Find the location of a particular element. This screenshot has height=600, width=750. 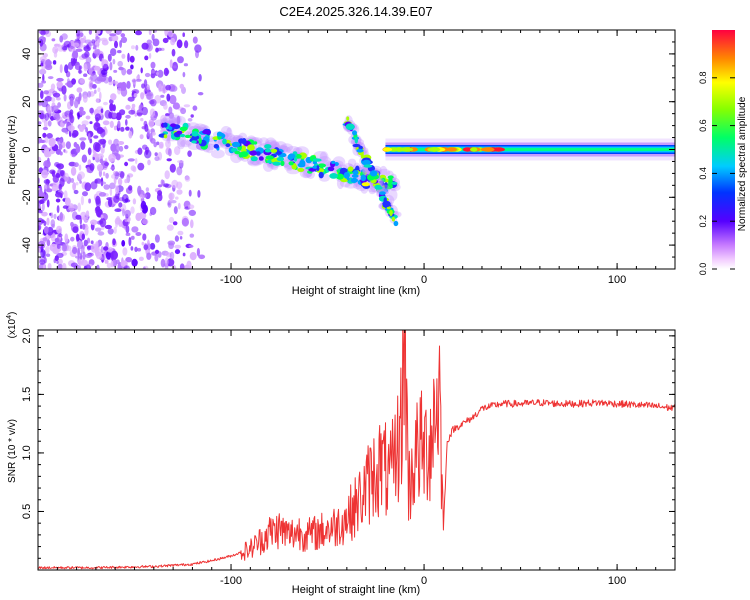

carrier-hotspot is located at coordinates (406, 149).